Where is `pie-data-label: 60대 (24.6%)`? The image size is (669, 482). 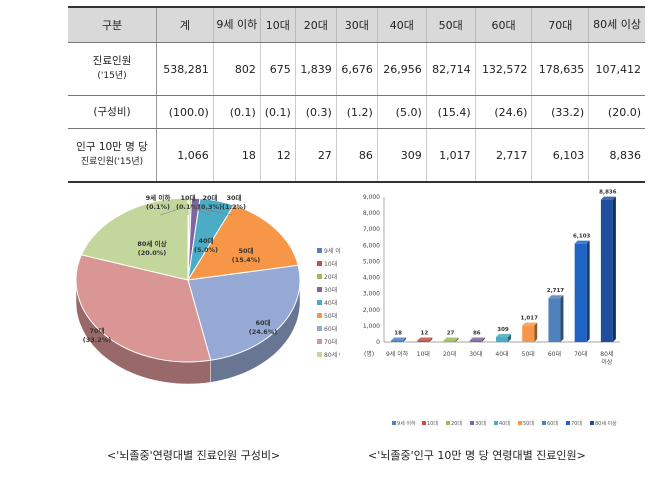 pie-data-label: 60대 (24.6%) is located at coordinates (263, 327).